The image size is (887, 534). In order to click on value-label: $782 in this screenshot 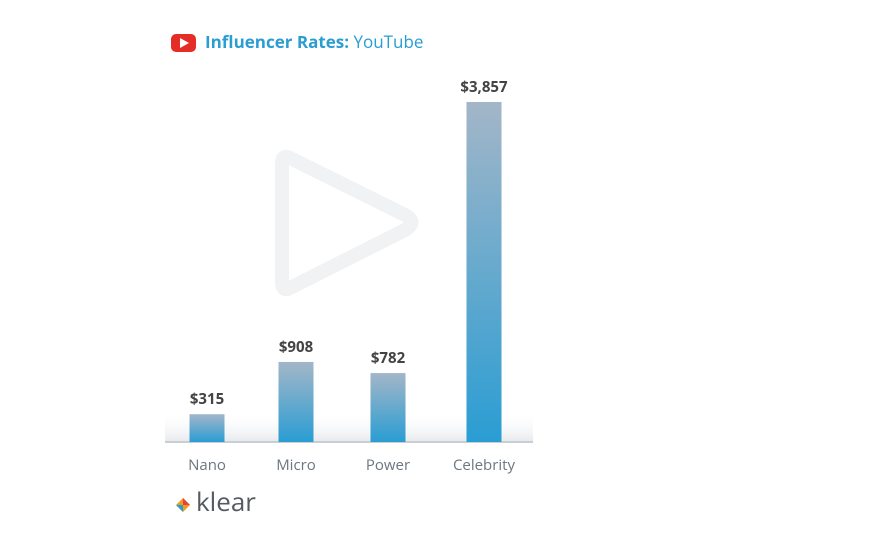, I will do `click(388, 358)`.